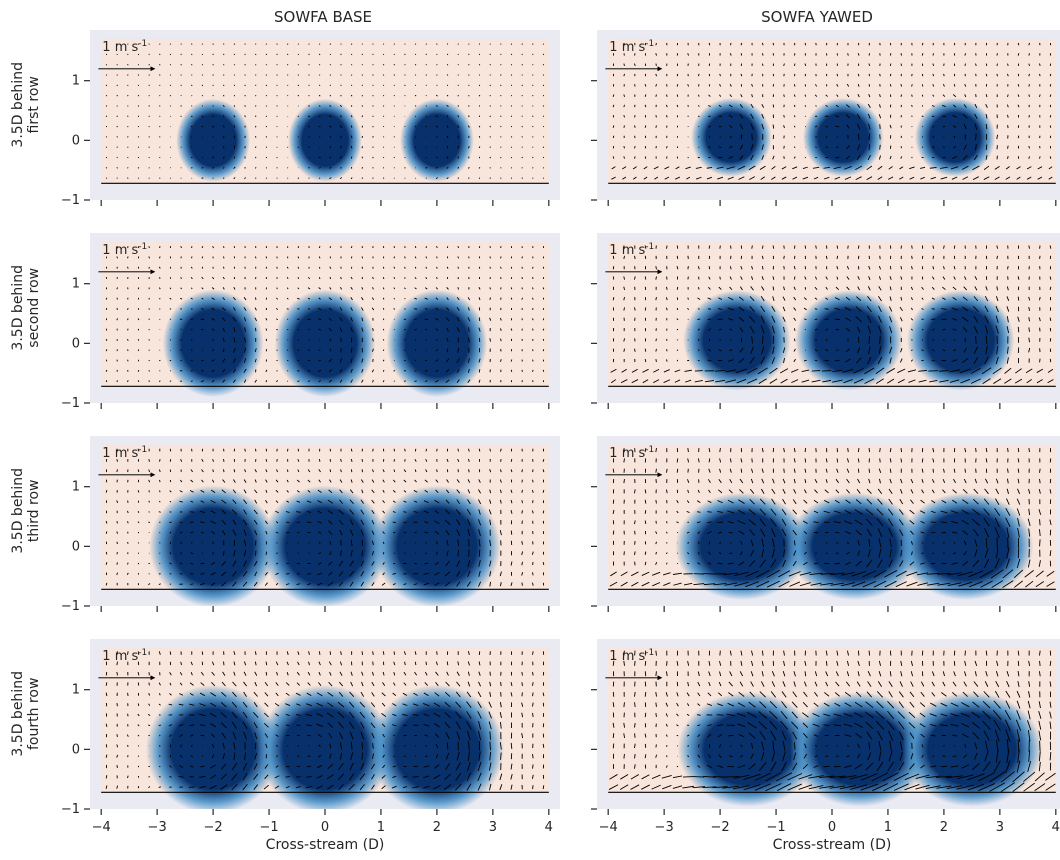  Describe the element at coordinates (34, 104) in the screenshot. I see `row-label-line: first row` at that location.